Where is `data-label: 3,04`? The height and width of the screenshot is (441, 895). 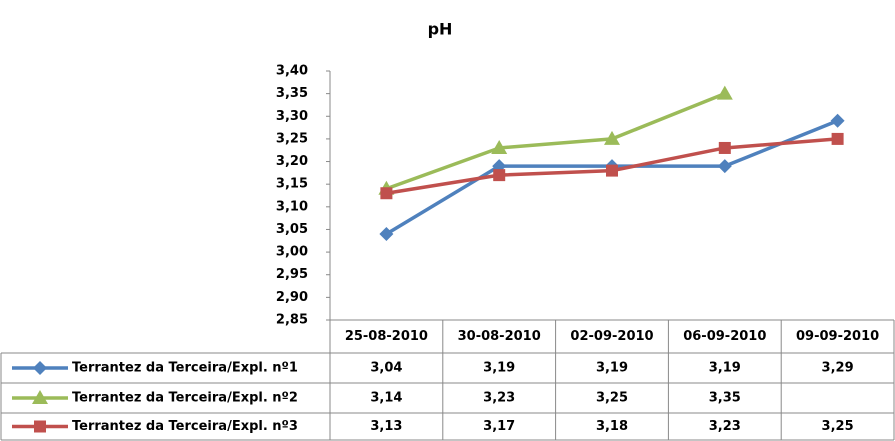
data-label: 3,04 is located at coordinates (386, 368).